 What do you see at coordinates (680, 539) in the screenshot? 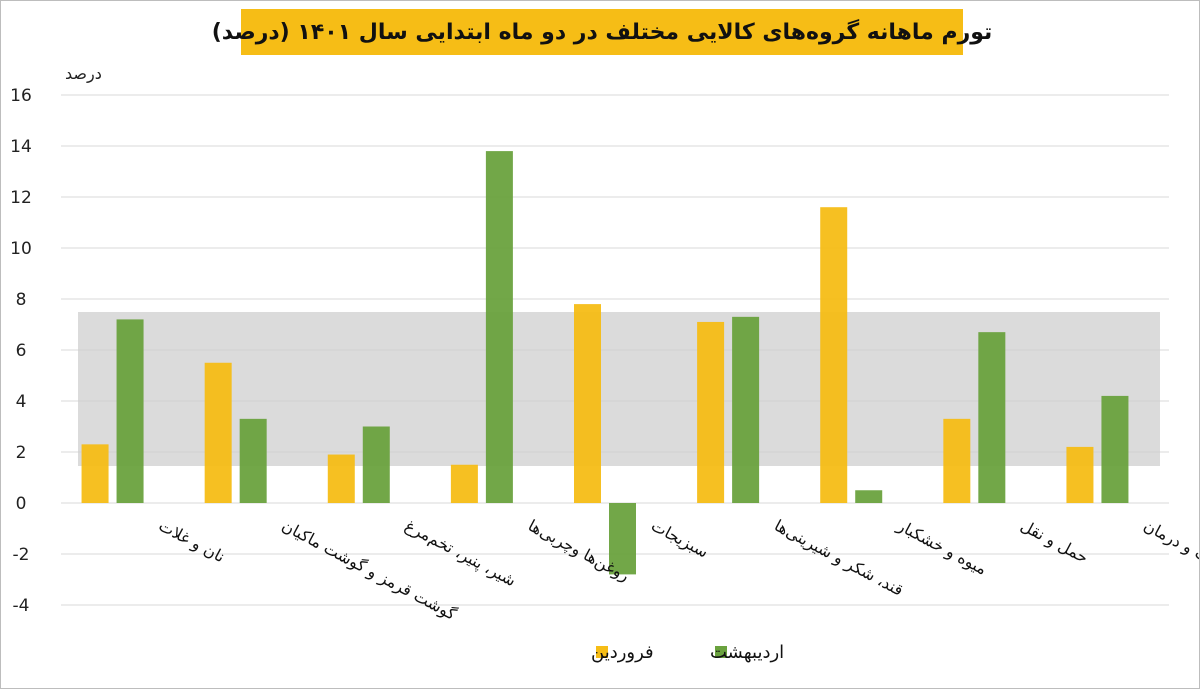
I see `category-label: سبزیجات` at bounding box center [680, 539].